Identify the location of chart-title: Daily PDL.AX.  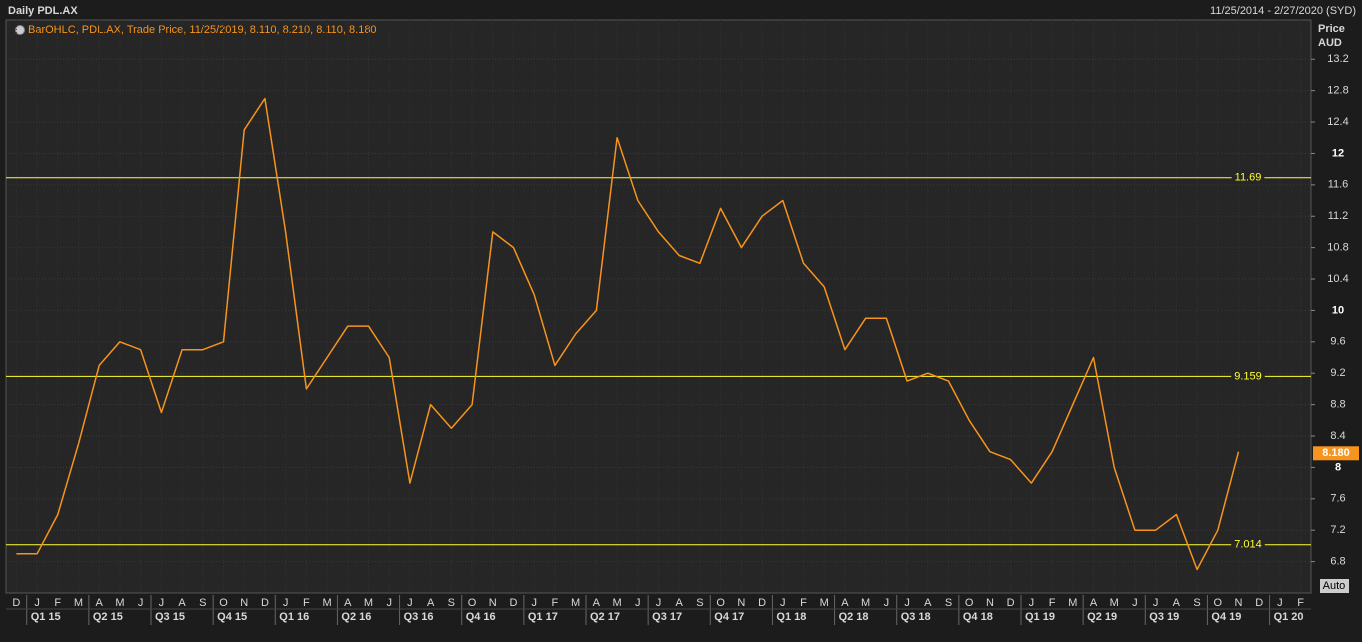
(43, 11).